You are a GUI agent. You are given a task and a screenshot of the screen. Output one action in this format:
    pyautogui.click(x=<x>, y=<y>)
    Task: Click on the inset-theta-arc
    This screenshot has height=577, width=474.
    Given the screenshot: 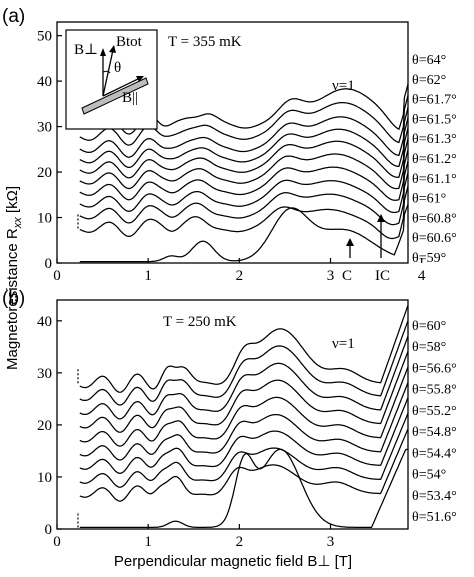 What is the action you would take?
    pyautogui.click(x=106, y=72)
    